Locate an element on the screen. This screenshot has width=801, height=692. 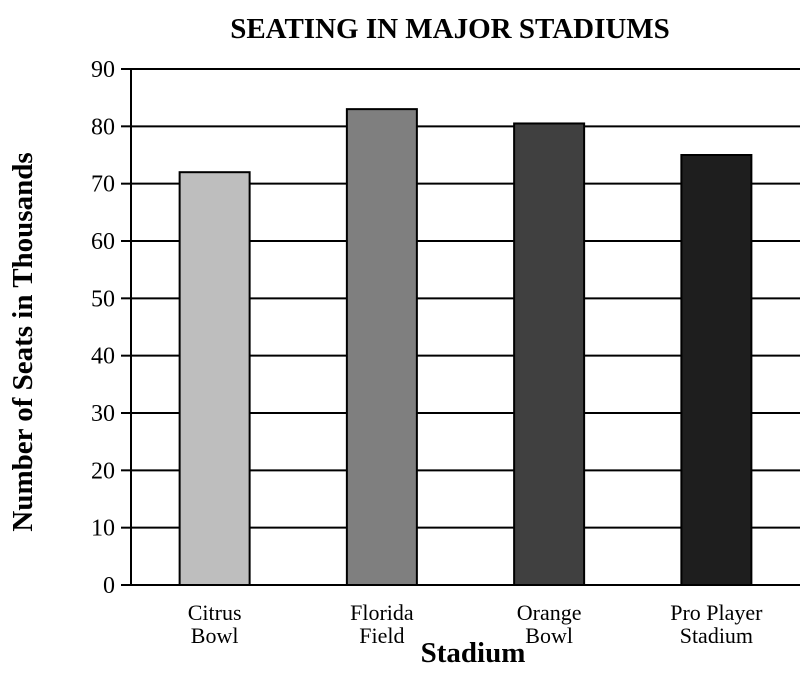
x-axis-label: Stadium is located at coordinates (473, 653).